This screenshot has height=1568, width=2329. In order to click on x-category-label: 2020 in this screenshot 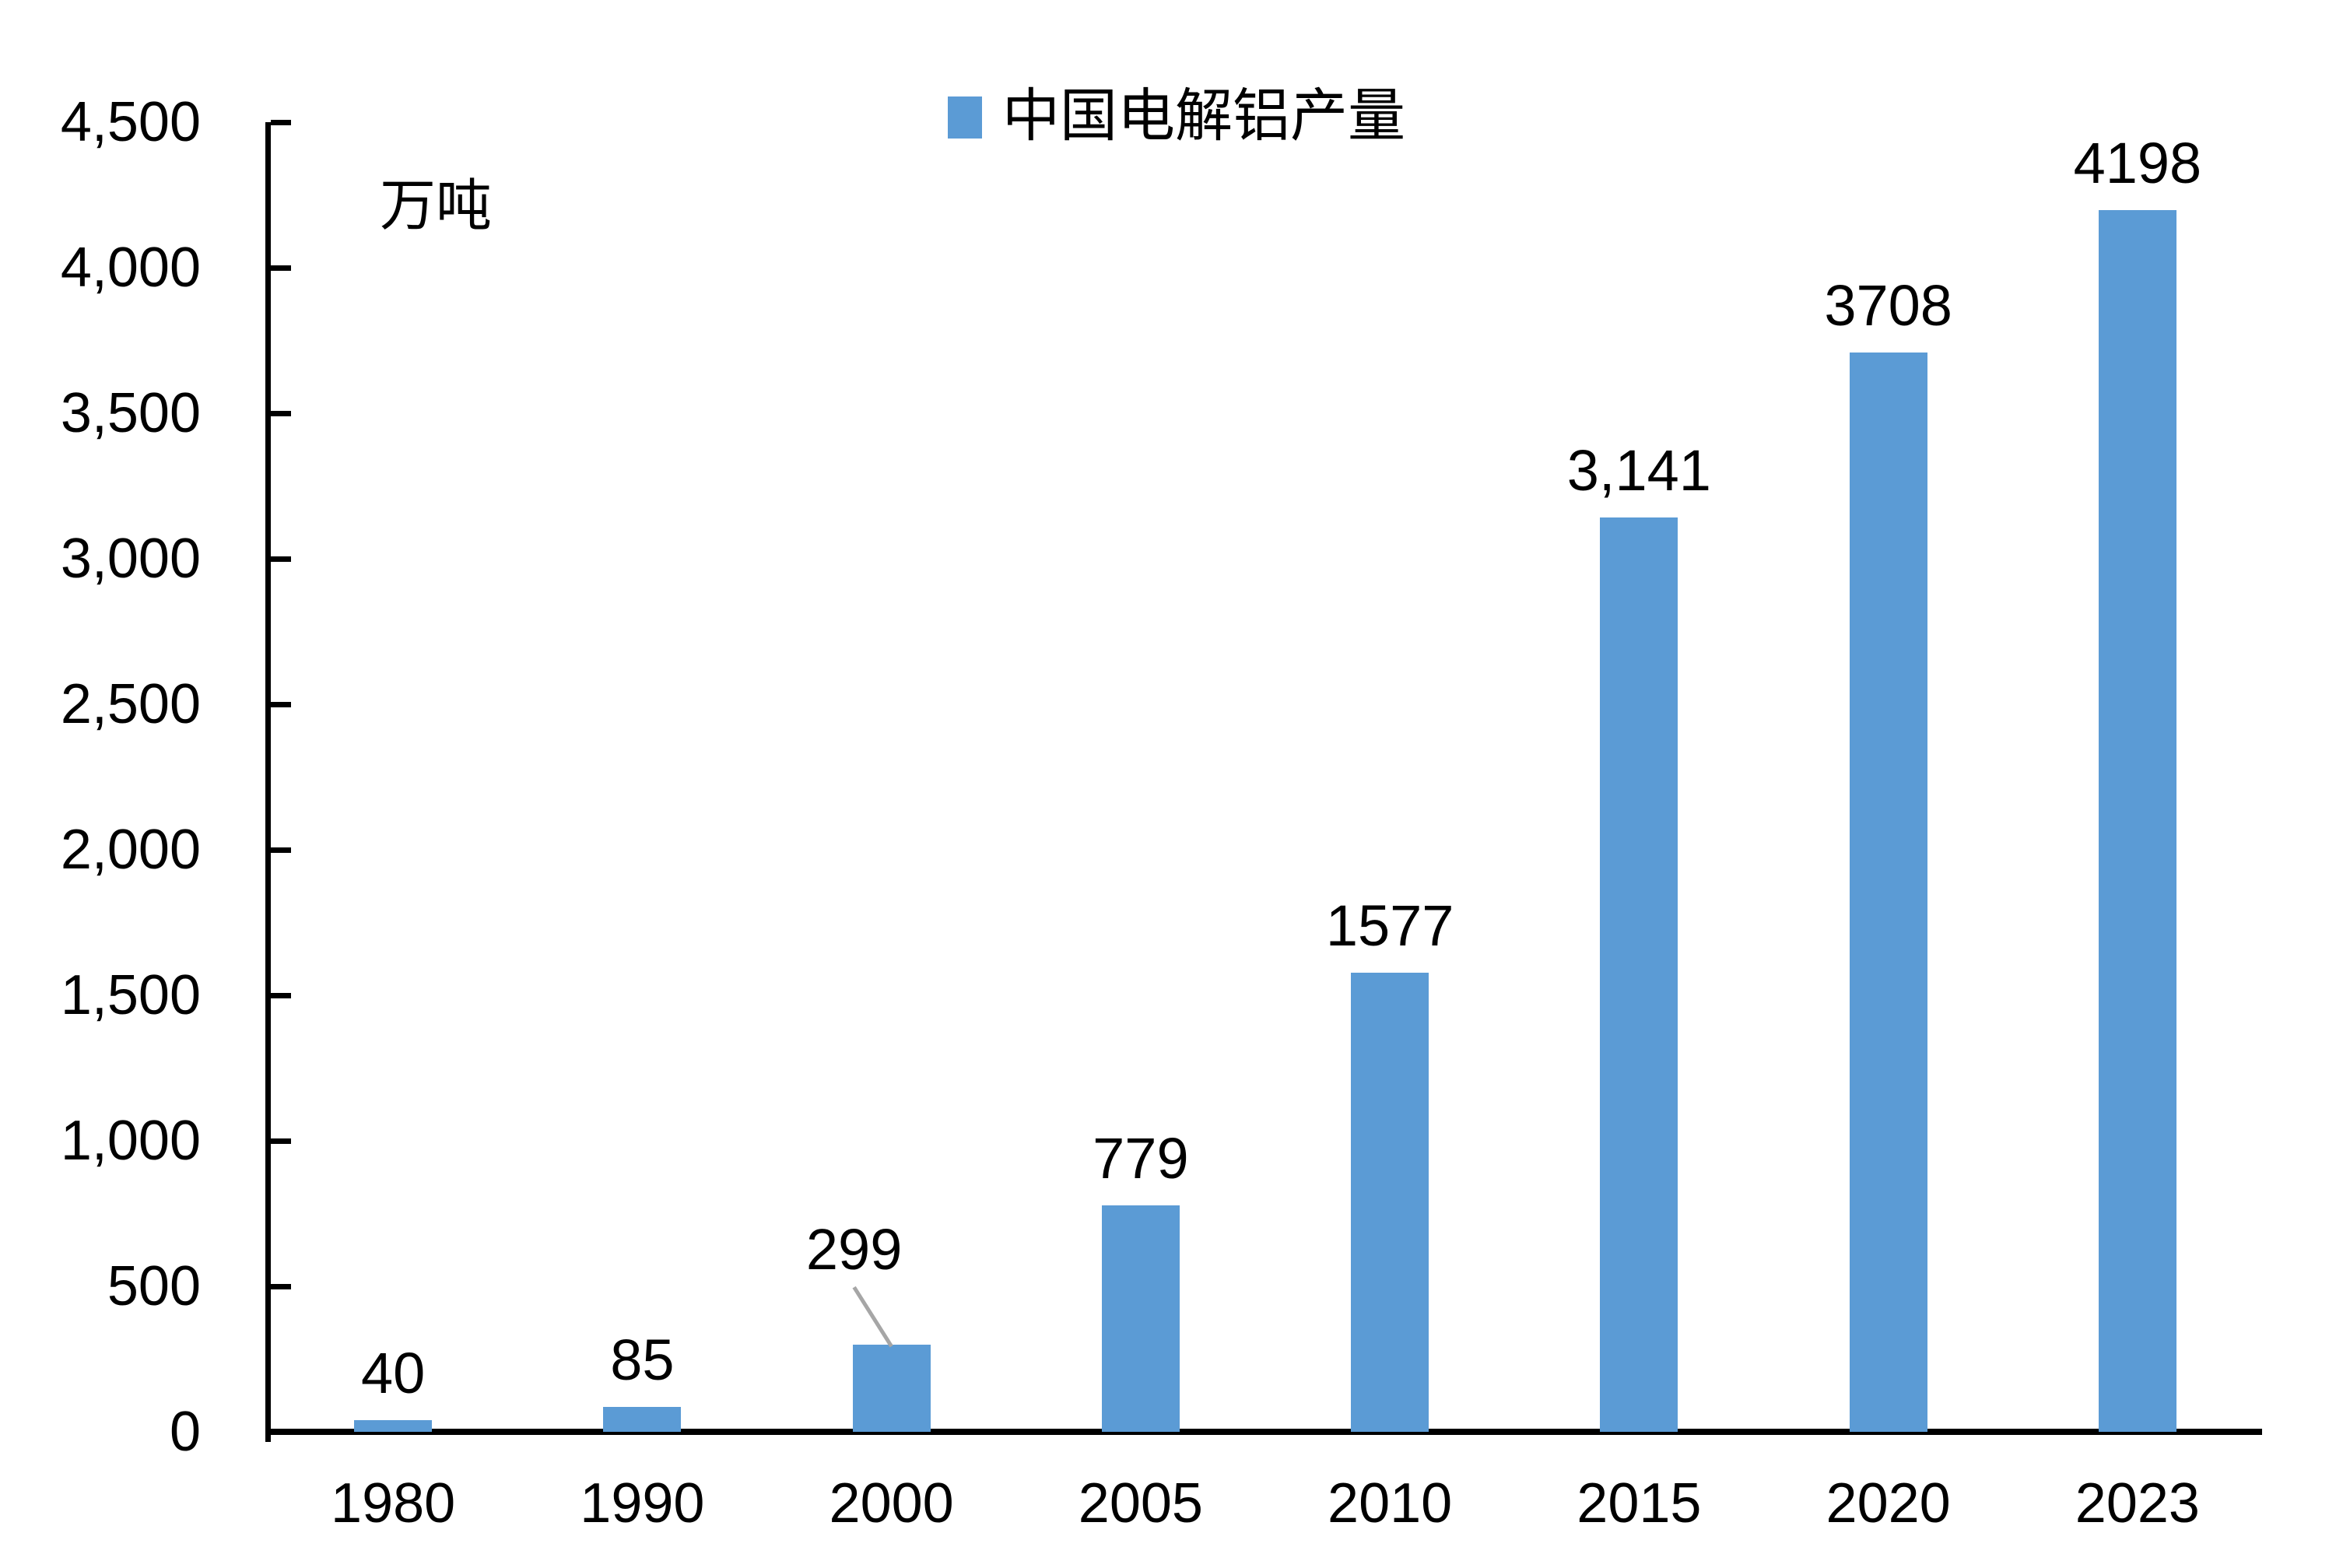, I will do `click(1889, 1503)`.